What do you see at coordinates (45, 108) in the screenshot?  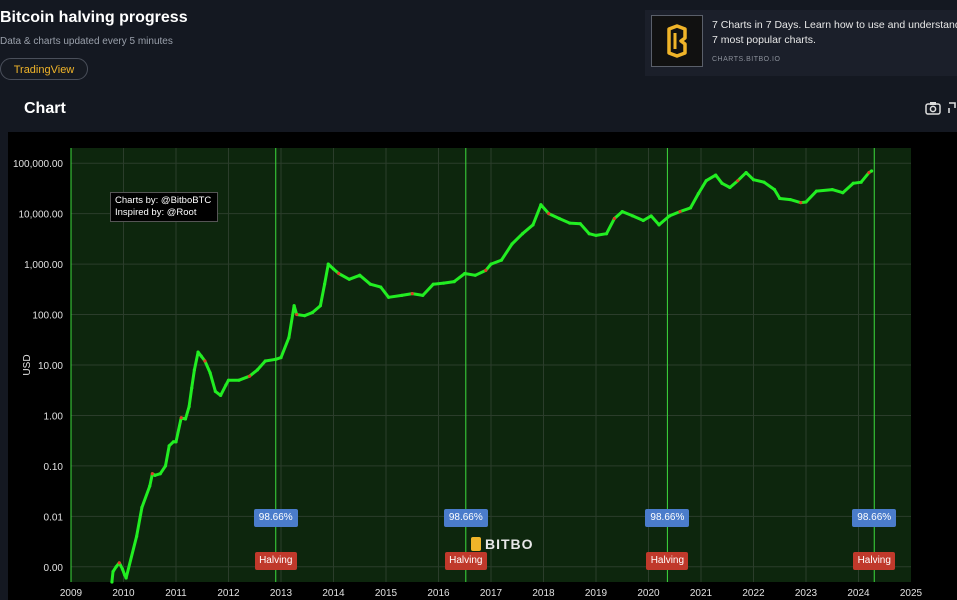 I see `chart-heading: Chart` at bounding box center [45, 108].